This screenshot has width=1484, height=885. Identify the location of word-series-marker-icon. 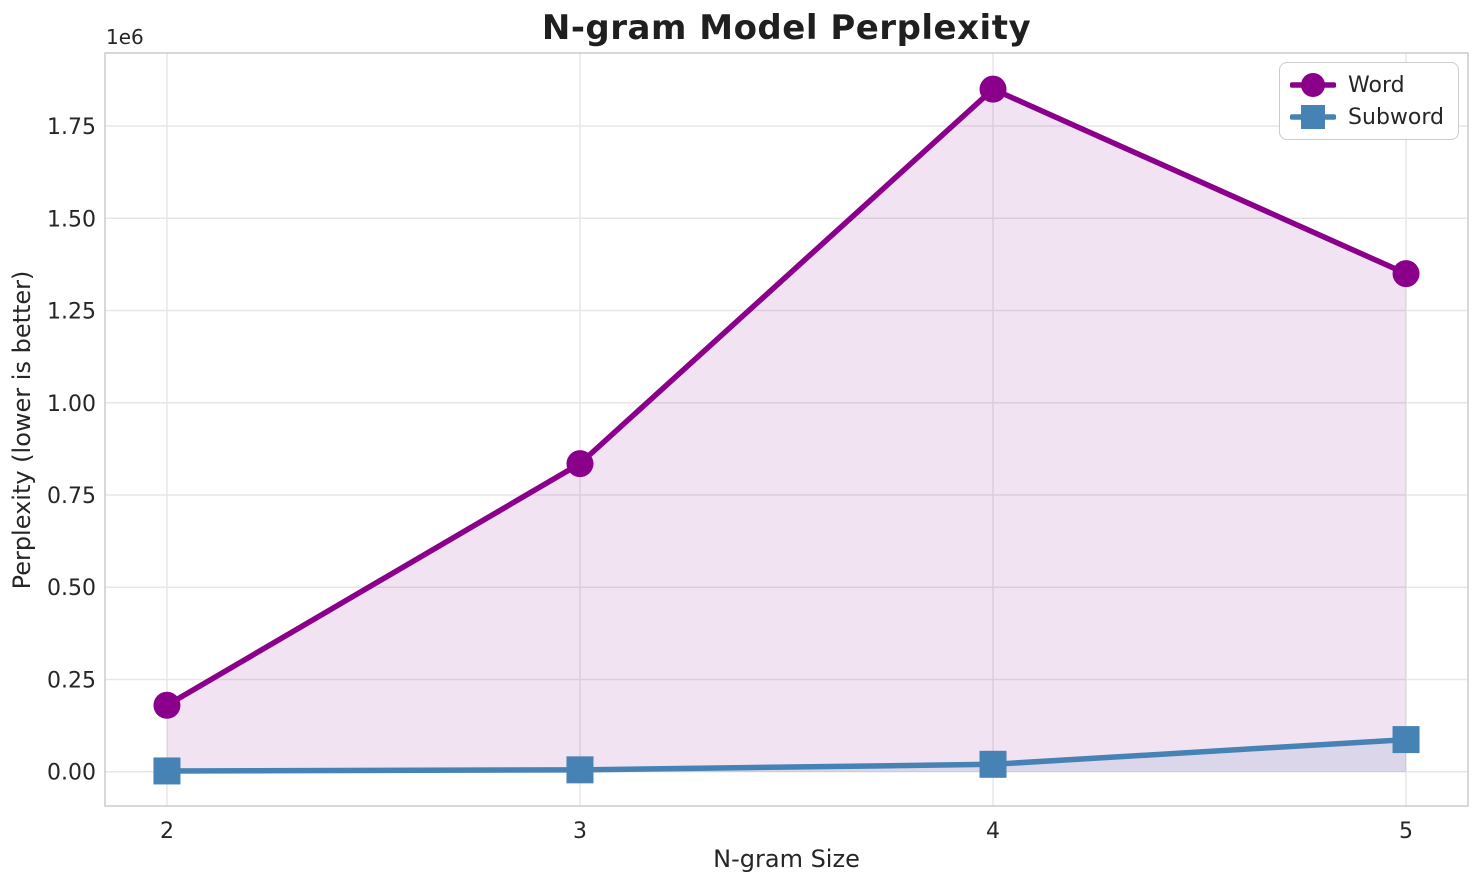
(1313, 85).